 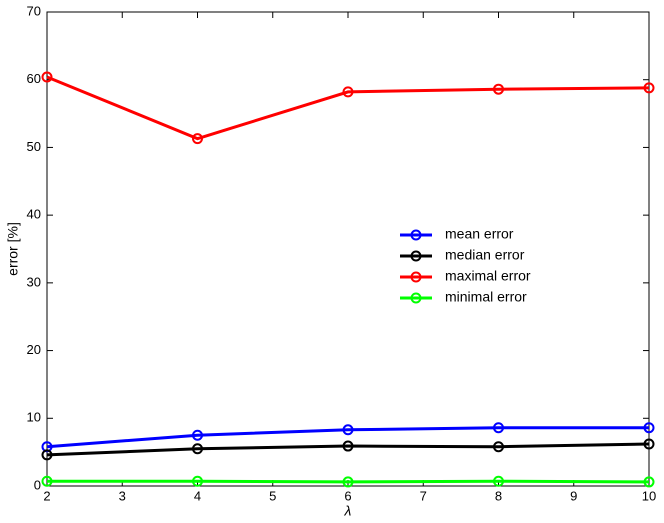 I want to click on x-tick-label: 8, so click(x=498, y=495).